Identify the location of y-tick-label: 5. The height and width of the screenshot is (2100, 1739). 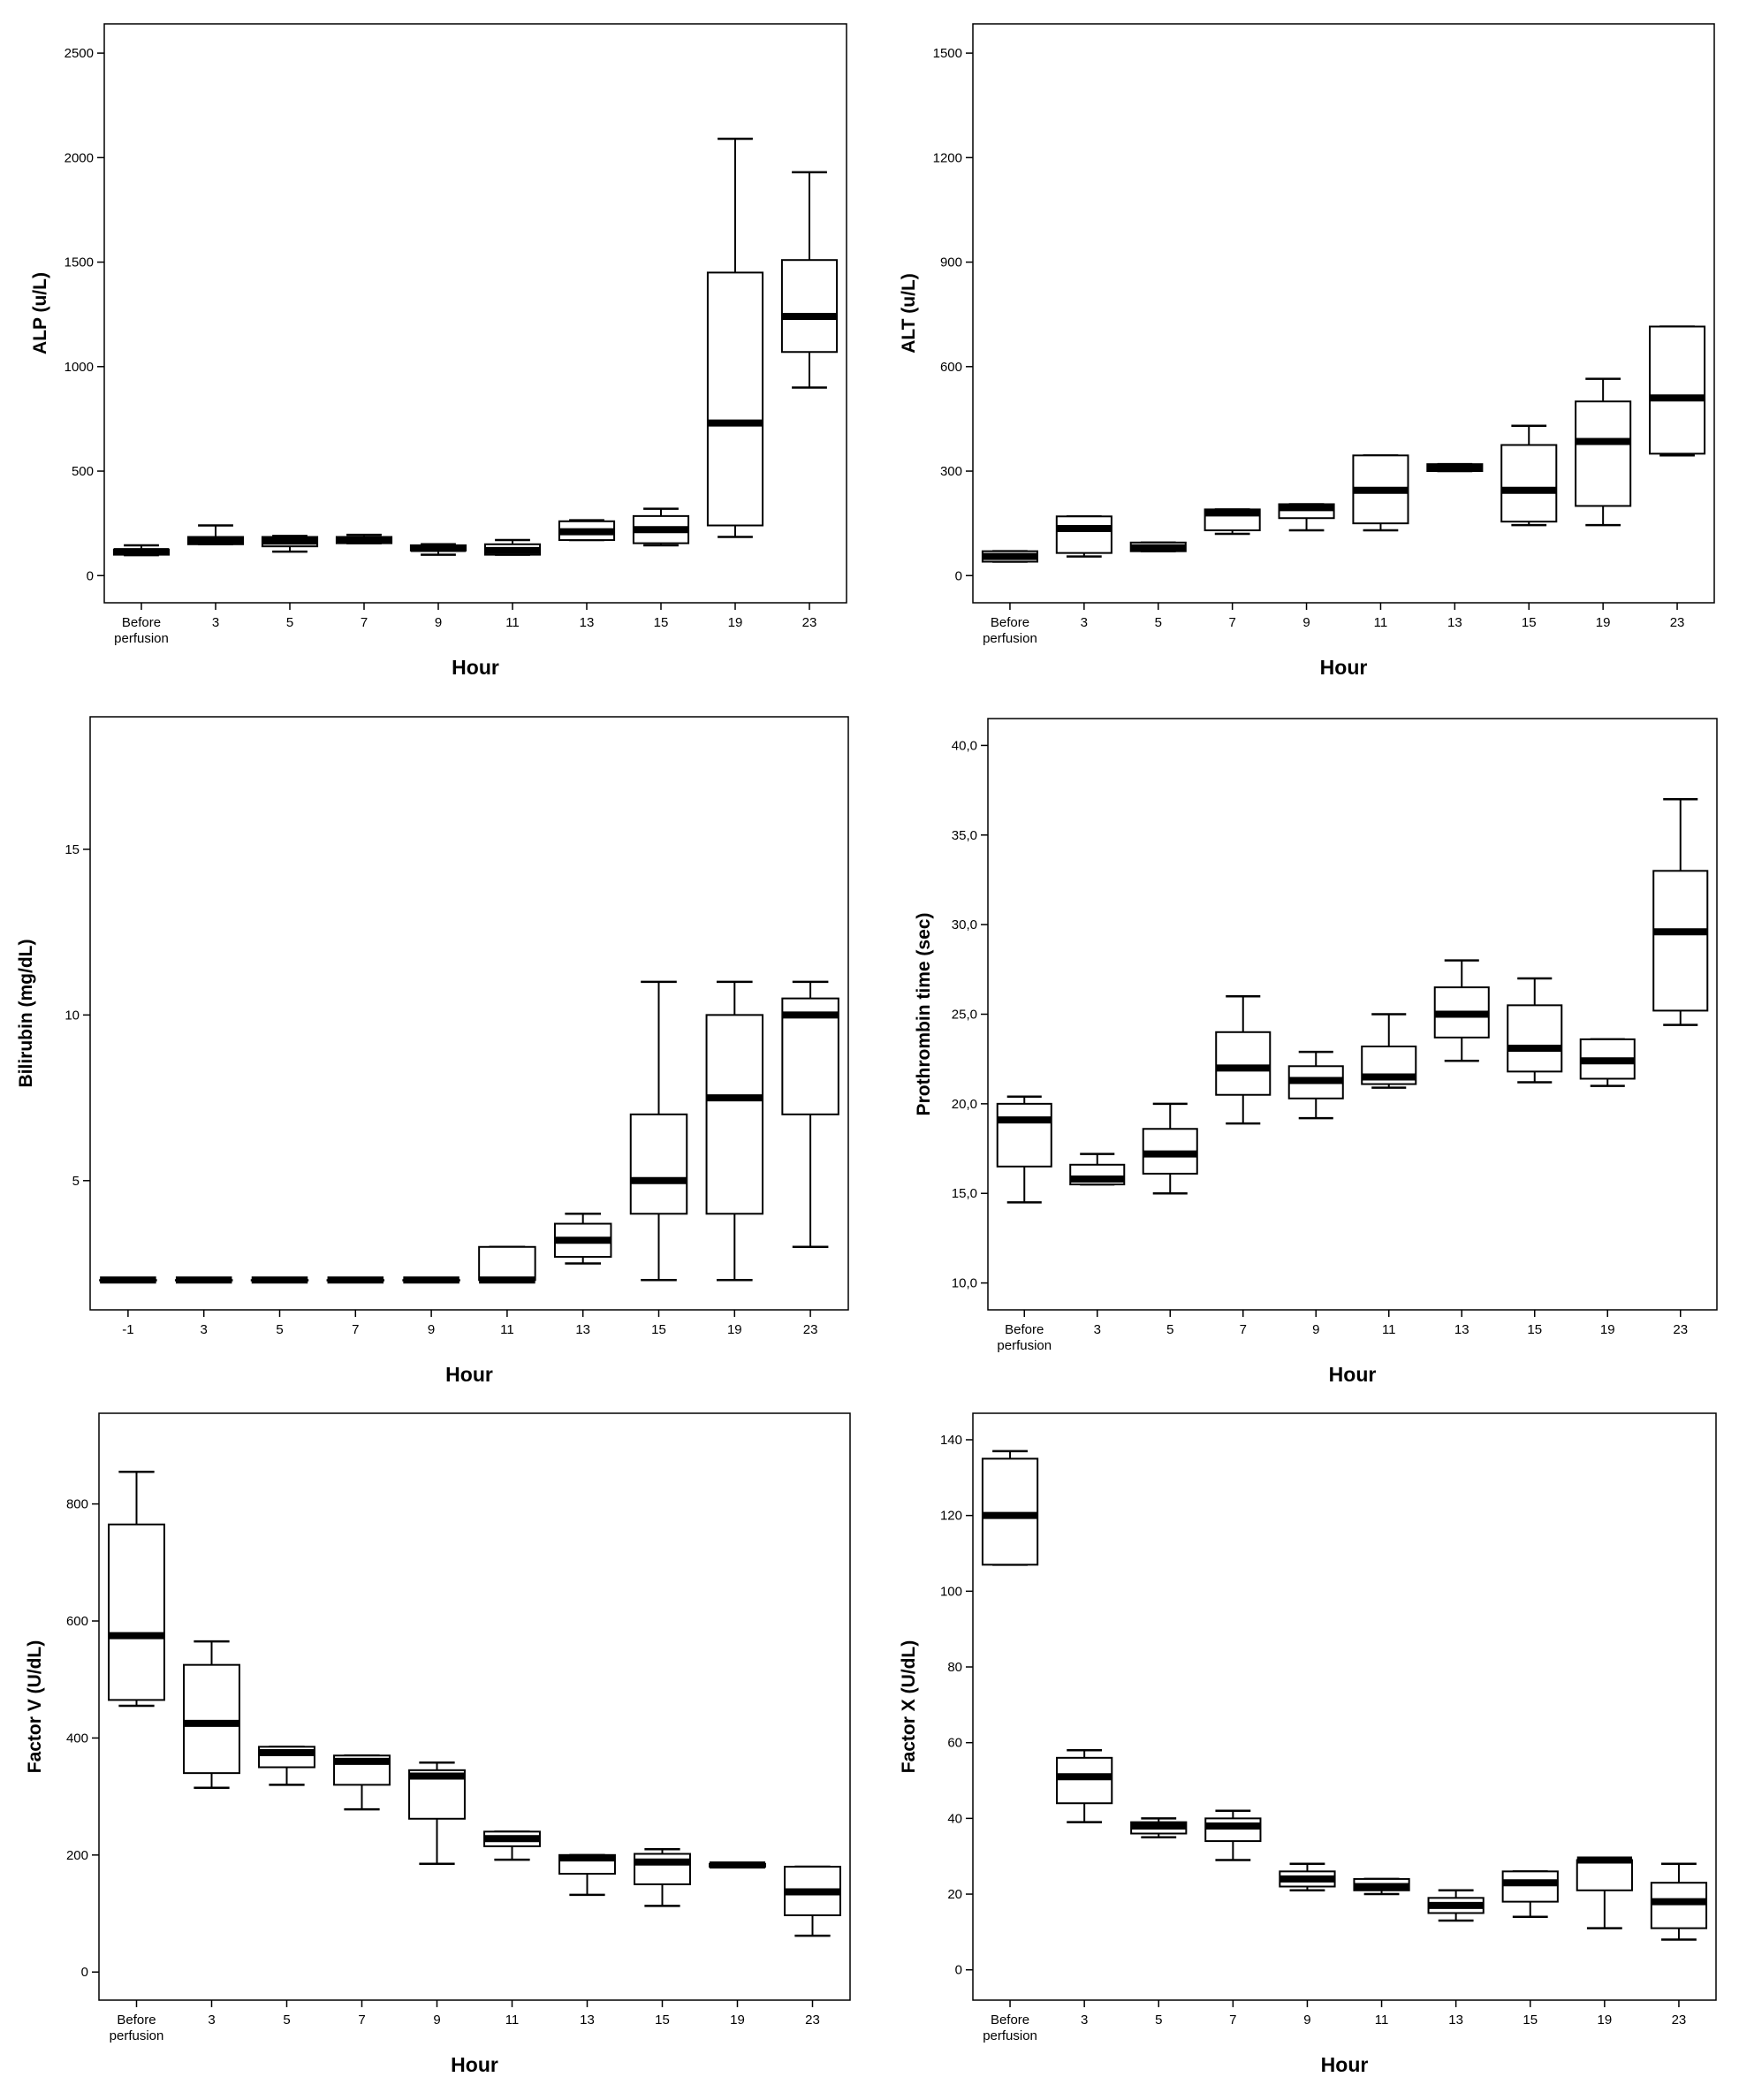
(76, 1181).